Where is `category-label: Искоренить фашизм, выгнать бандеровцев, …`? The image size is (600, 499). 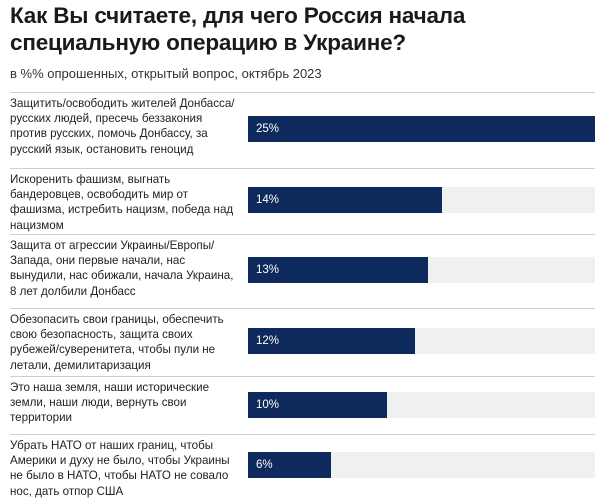
category-label: Искоренить фашизм, выгнать бандеровцев, … is located at coordinates (122, 202).